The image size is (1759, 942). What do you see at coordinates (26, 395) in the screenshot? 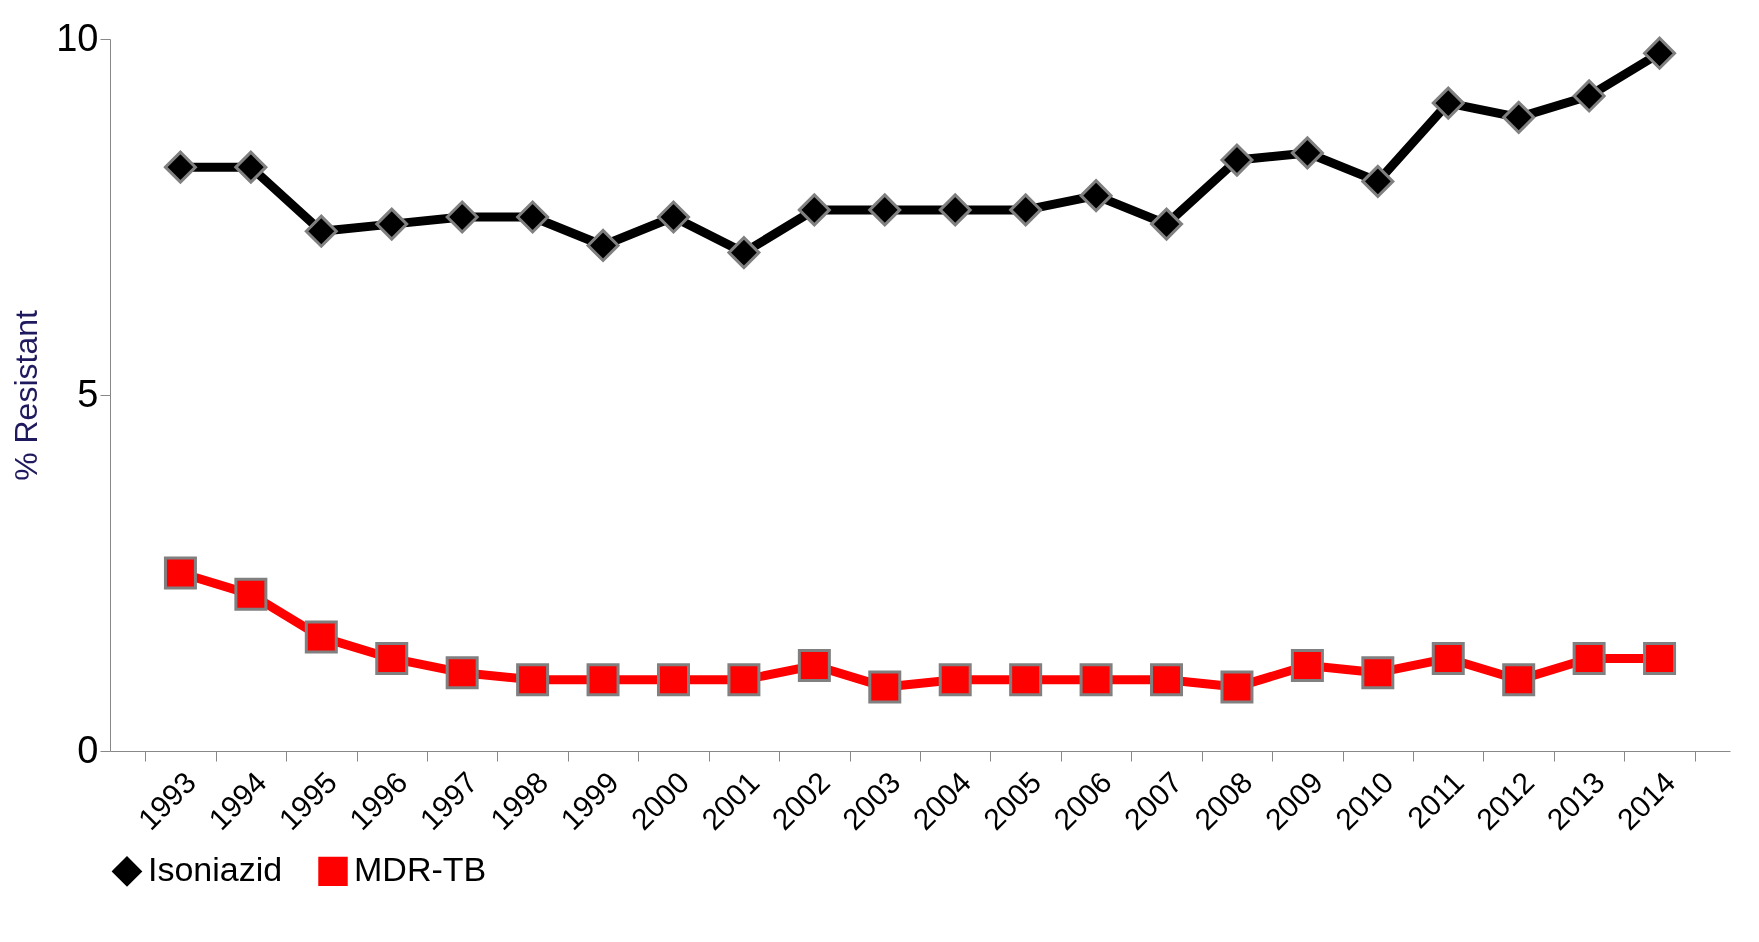
I see `y-axis-title: % Resistant` at bounding box center [26, 395].